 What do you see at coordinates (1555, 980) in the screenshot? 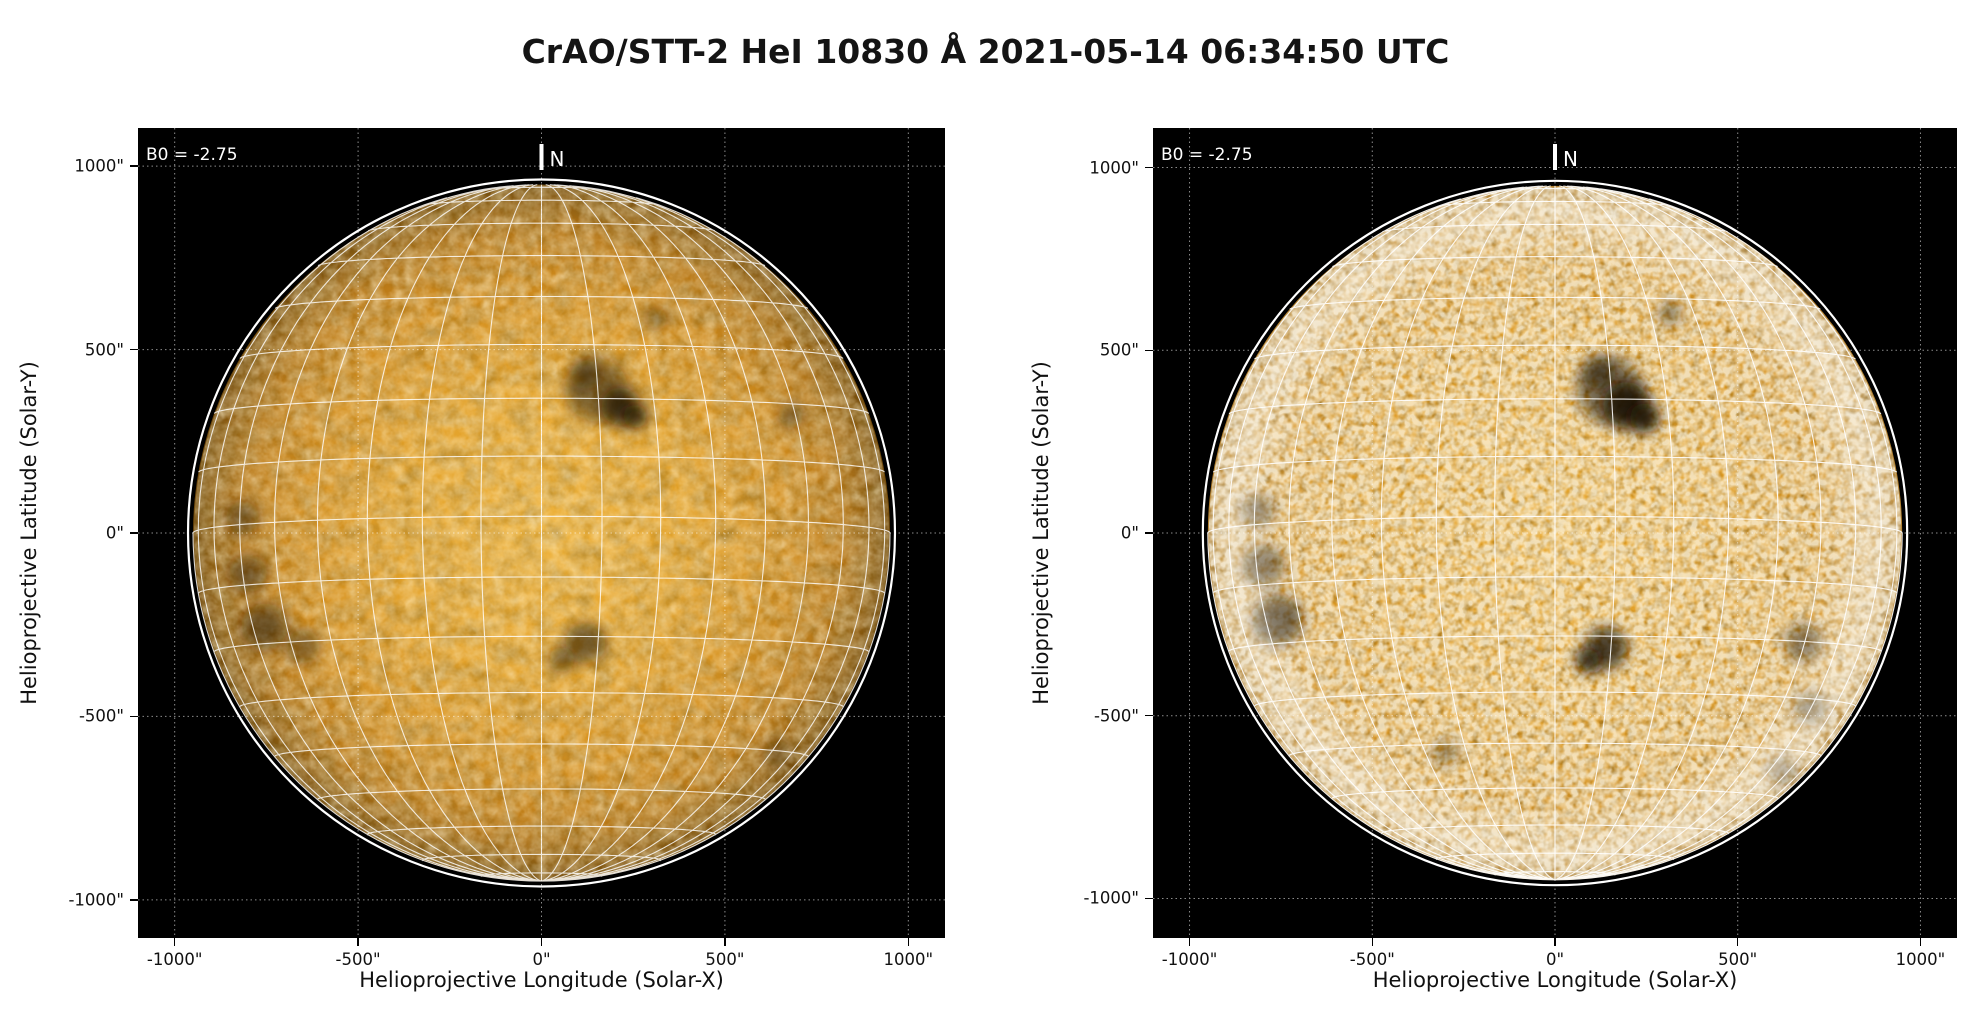
I see `x-axis-label-right: Helioprojective Longitude (Solar-X)` at bounding box center [1555, 980].